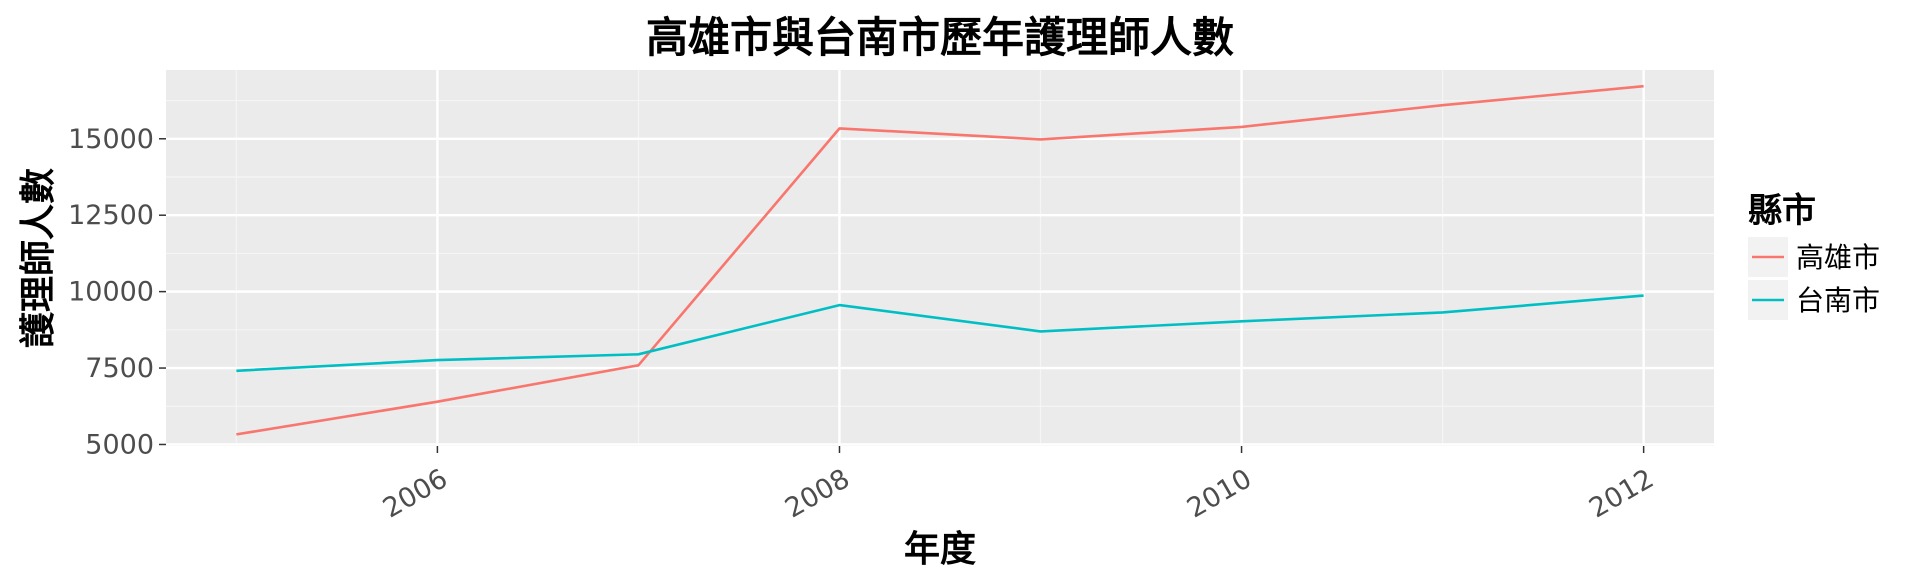  Describe the element at coordinates (119, 368) in the screenshot. I see `y-tick-label: 7500` at that location.